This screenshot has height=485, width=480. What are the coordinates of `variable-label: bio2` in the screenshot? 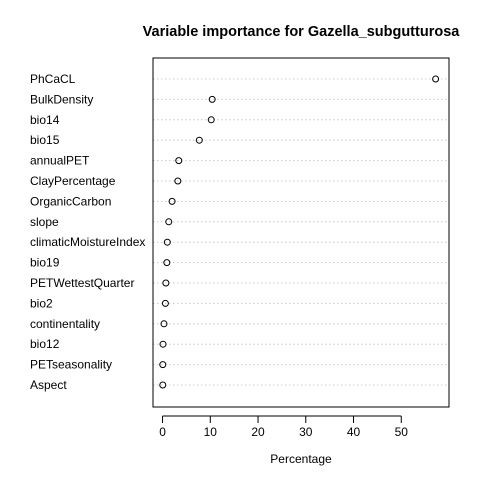 It's located at (41, 303).